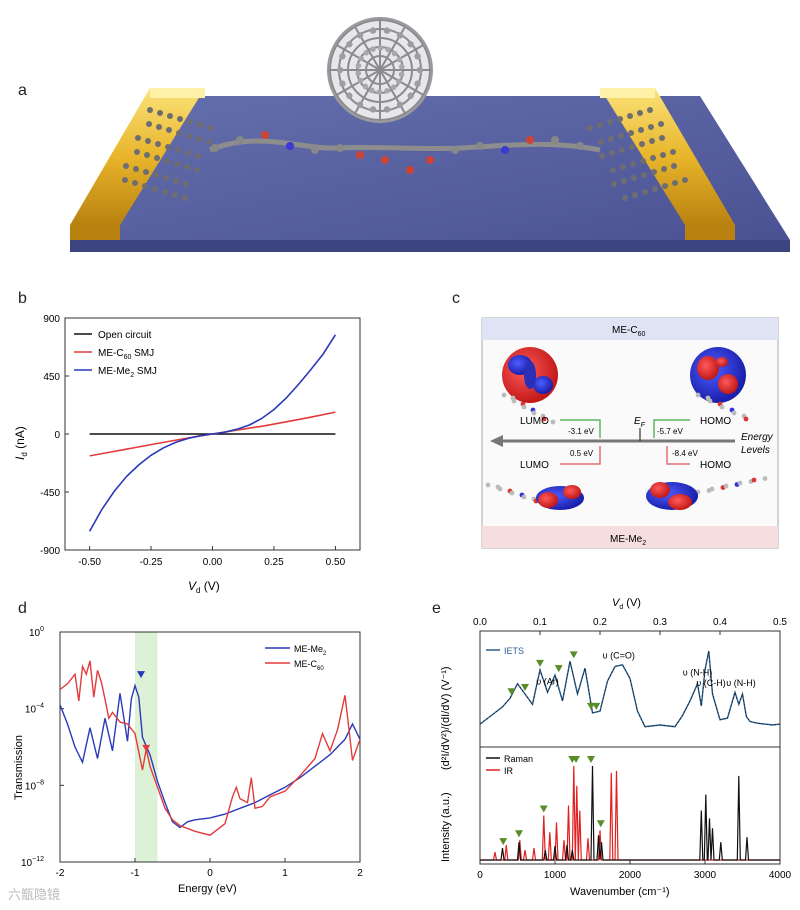 This screenshot has width=800, height=910. What do you see at coordinates (678, 455) in the screenshot?
I see `level-me2-homo-bracket` at bounding box center [678, 455].